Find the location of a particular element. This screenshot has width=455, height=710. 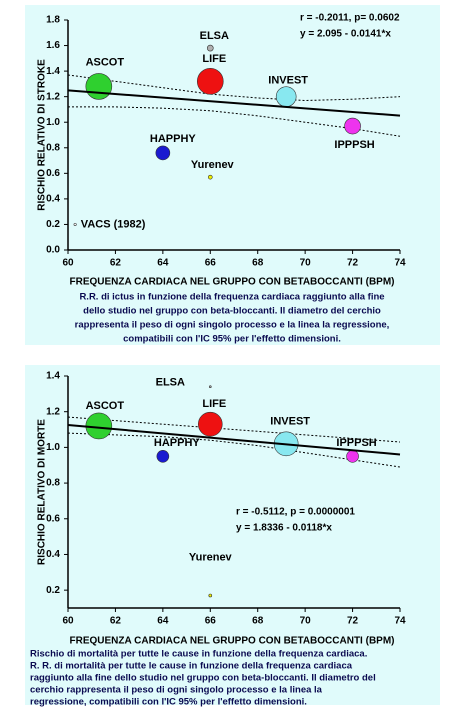

annotation: y = 2.095 - 0.0141*x is located at coordinates (345, 34).